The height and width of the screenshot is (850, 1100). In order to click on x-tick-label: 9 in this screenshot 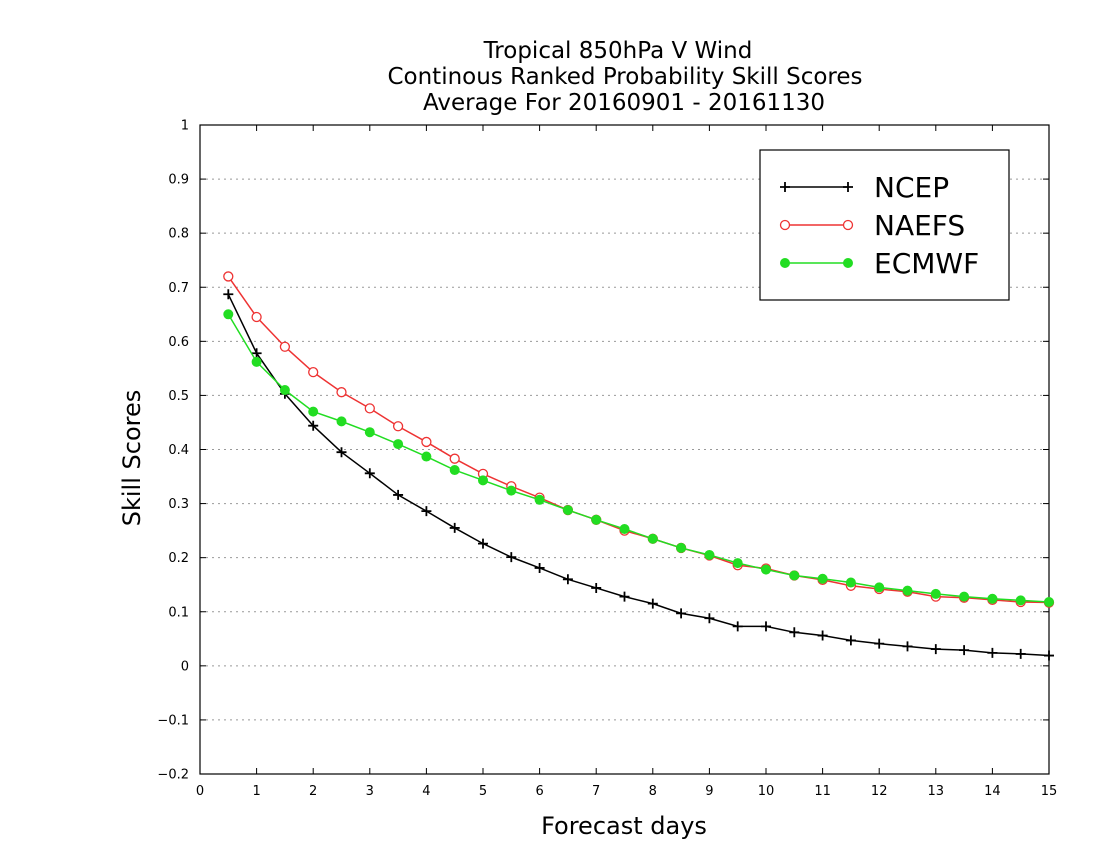, I will do `click(709, 791)`.